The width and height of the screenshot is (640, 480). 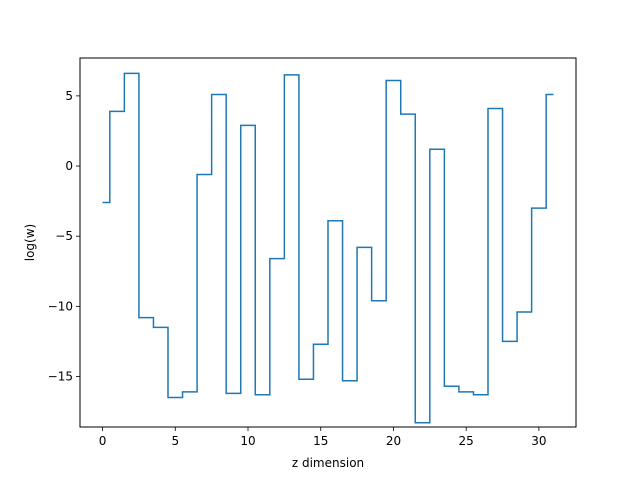 What do you see at coordinates (328, 463) in the screenshot?
I see `x-axis-label: z dimension` at bounding box center [328, 463].